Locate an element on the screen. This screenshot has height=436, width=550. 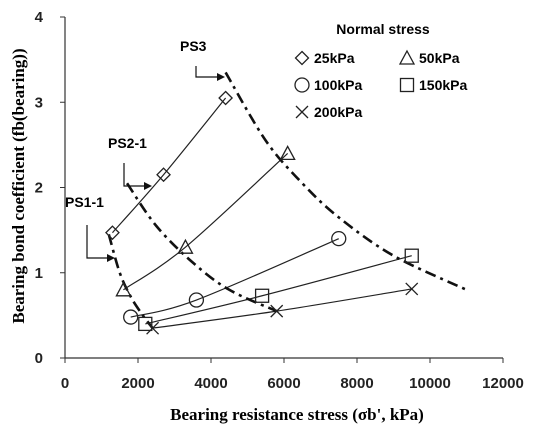
legend-label: 50kPa is located at coordinates (439, 58).